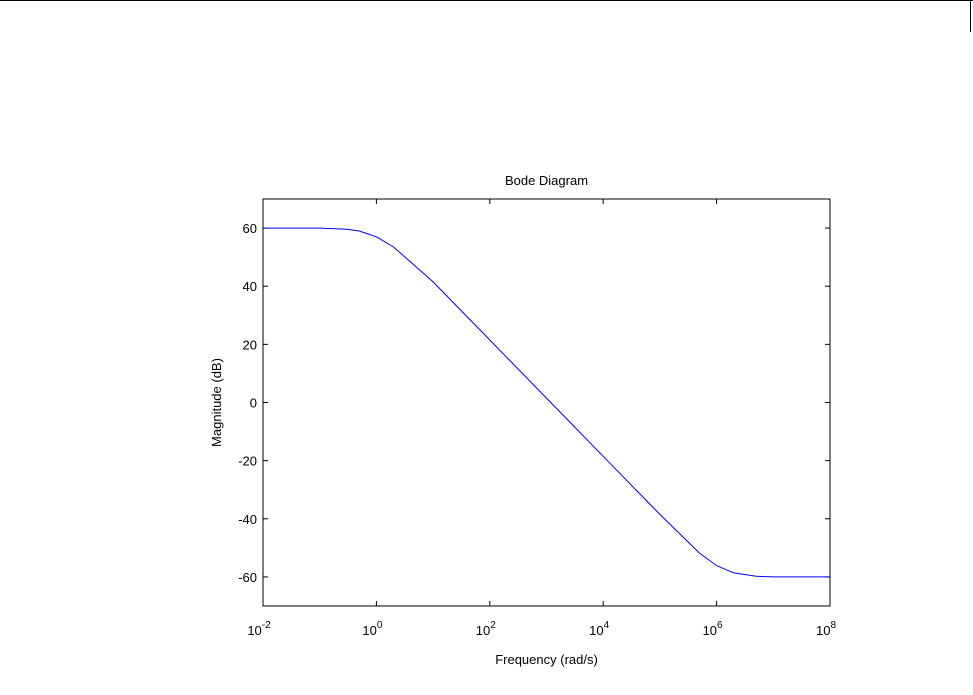 Image resolution: width=973 pixels, height=695 pixels. What do you see at coordinates (266, 625) in the screenshot?
I see `x-tick-exponent: -2` at bounding box center [266, 625].